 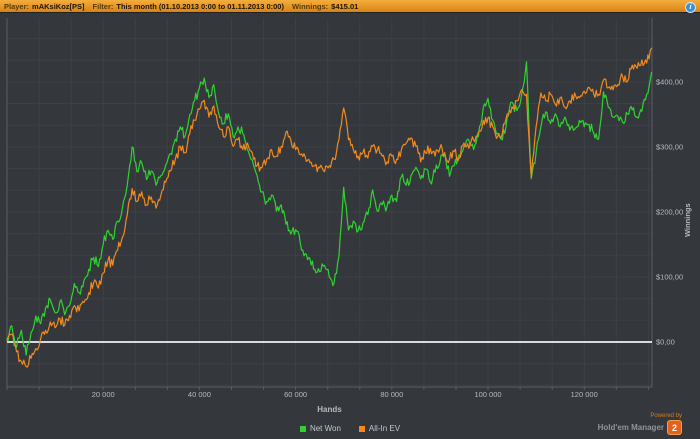 I want to click on player-value: mAKsiKoz[PS], so click(x=58, y=6).